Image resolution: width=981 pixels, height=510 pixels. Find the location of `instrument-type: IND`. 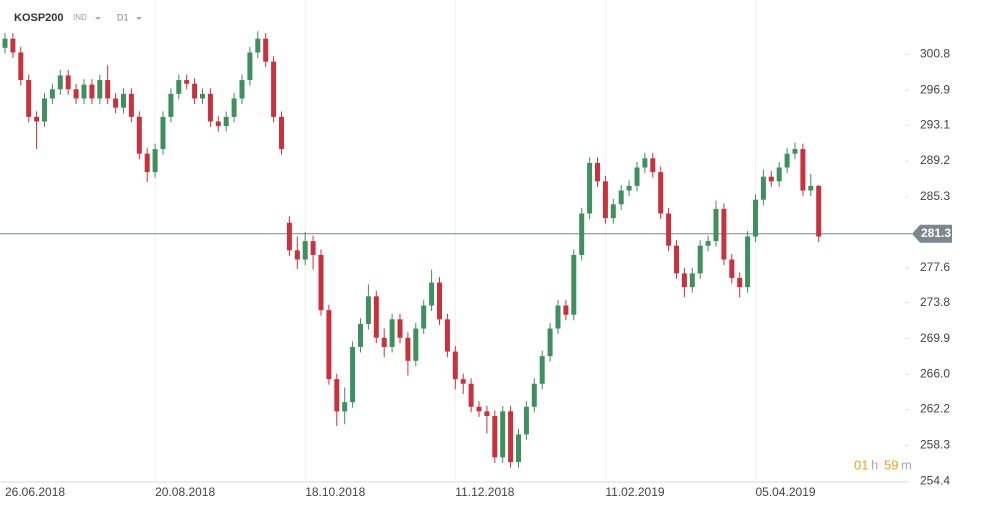

instrument-type: IND is located at coordinates (80, 17).